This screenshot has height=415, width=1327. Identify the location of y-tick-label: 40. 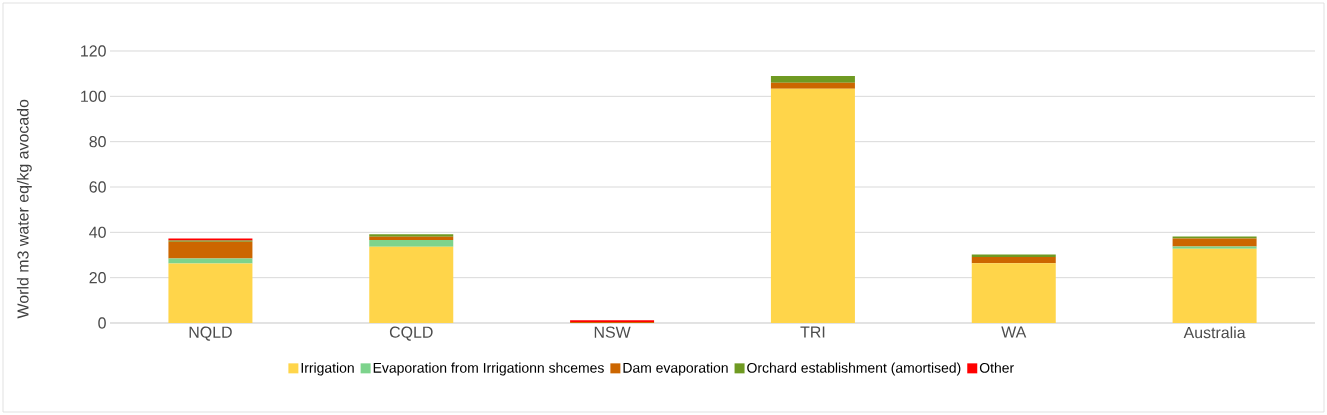
(97, 232).